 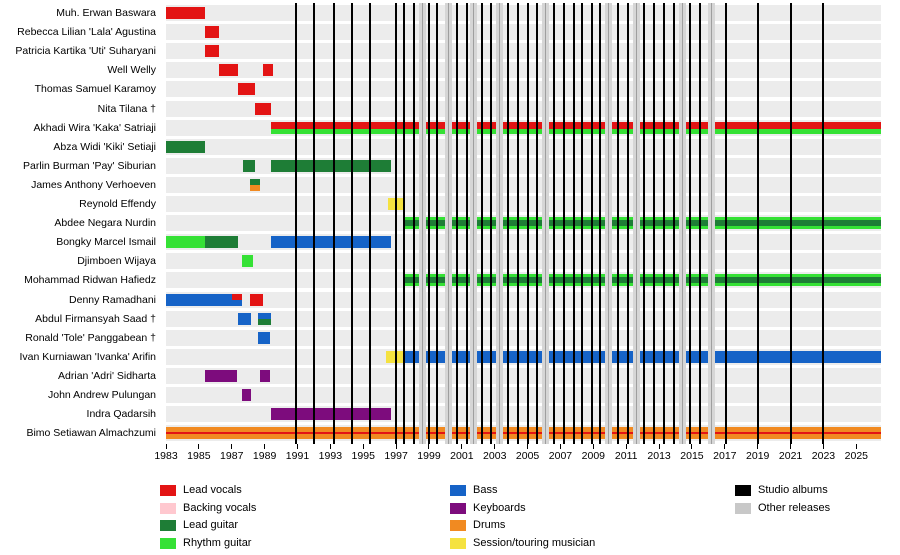 I want to click on member-name-label: Ronald 'Tole' Panggabean †, so click(x=90, y=337).